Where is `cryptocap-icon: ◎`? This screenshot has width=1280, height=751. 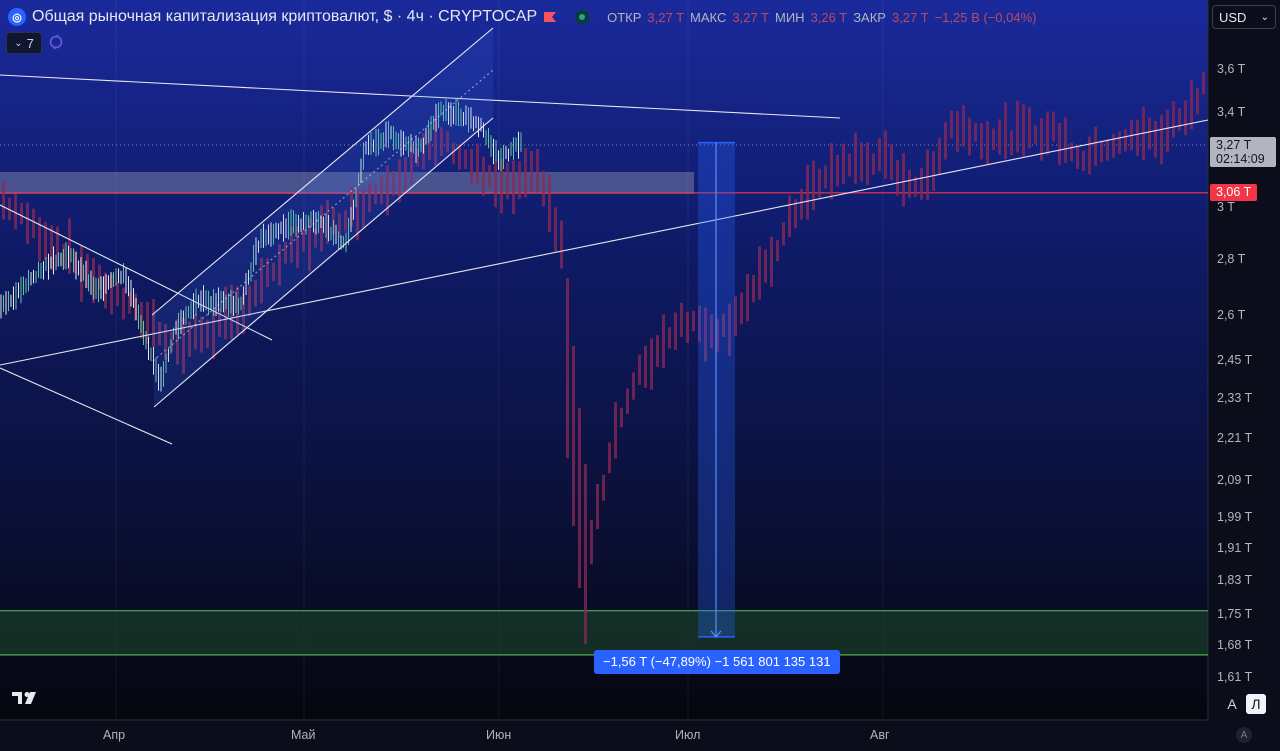 cryptocap-icon: ◎ is located at coordinates (17, 17).